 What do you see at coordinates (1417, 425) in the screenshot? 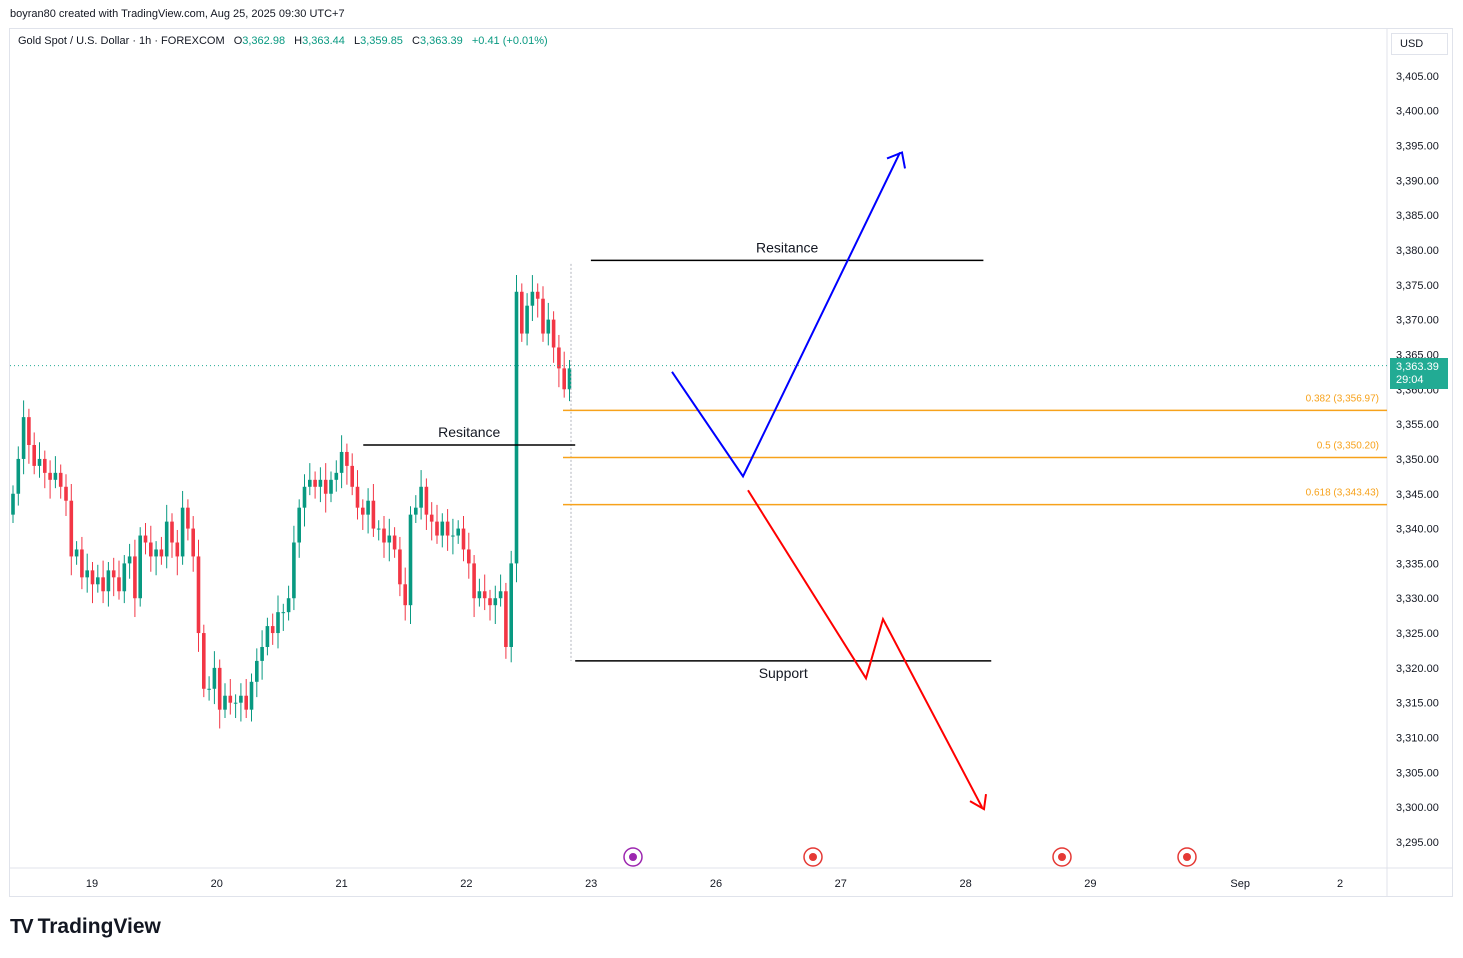
I see `y-tick-label: 3,355.00` at bounding box center [1417, 425].